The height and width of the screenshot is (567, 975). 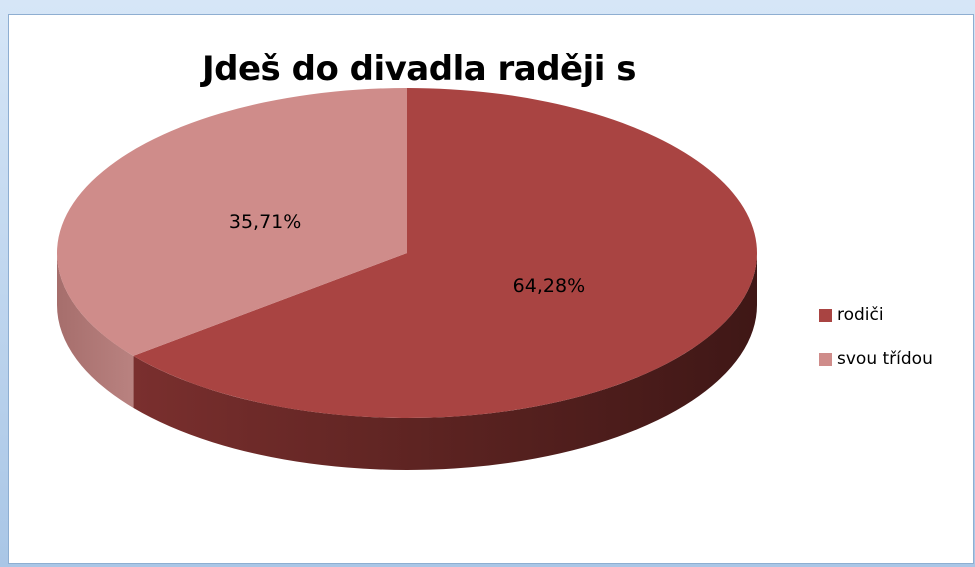 What do you see at coordinates (885, 359) in the screenshot?
I see `legend-label: svou třídou` at bounding box center [885, 359].